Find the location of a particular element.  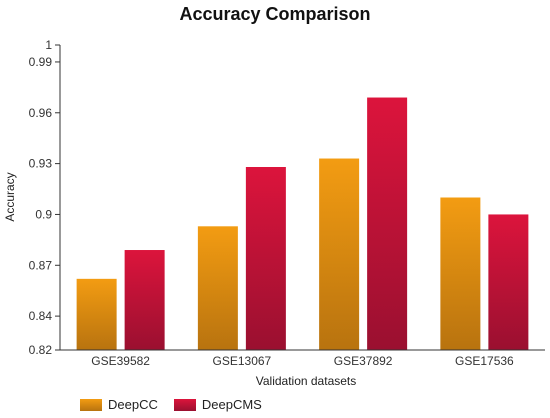

bar-deepcms-gse37892 is located at coordinates (387, 224).